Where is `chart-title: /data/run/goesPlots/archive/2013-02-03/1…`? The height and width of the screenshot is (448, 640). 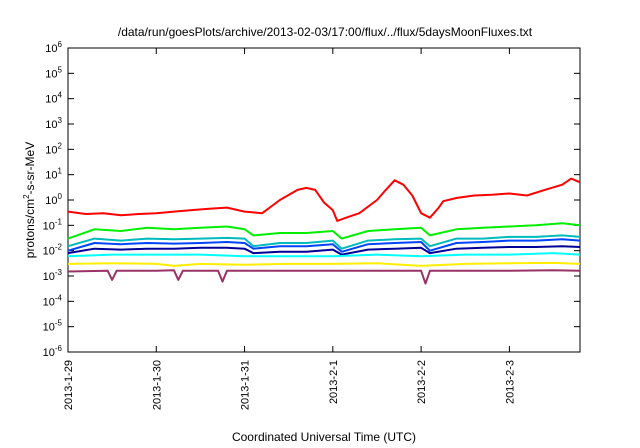 chart-title: /data/run/goesPlots/archive/2013-02-03/1… is located at coordinates (325, 32).